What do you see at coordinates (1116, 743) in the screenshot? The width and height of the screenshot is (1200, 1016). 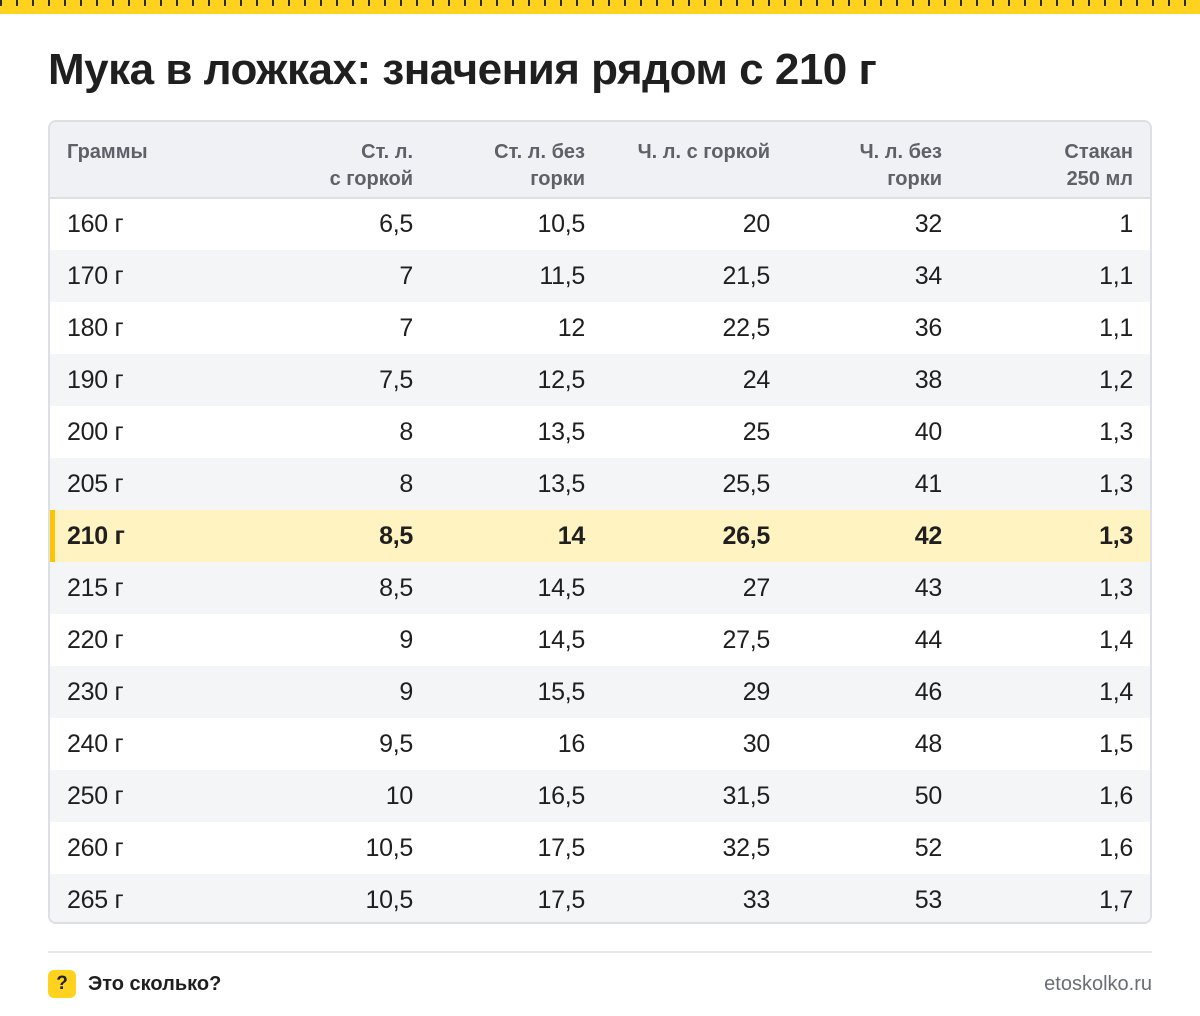 I see `table-cell: 1,5` at bounding box center [1116, 743].